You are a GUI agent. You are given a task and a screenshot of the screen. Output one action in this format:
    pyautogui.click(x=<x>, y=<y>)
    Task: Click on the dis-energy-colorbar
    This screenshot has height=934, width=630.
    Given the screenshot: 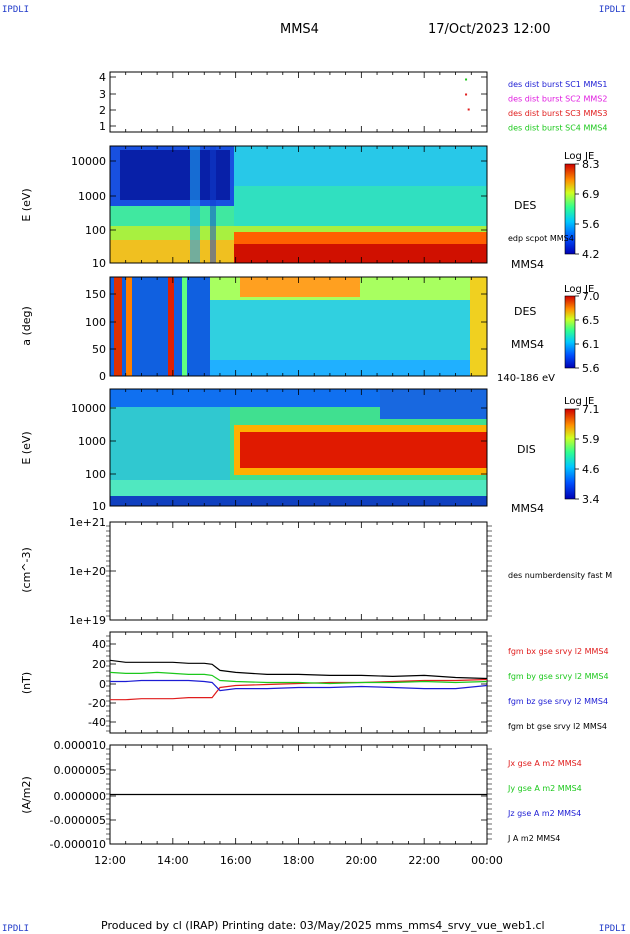 What is the action you would take?
    pyautogui.click(x=570, y=454)
    